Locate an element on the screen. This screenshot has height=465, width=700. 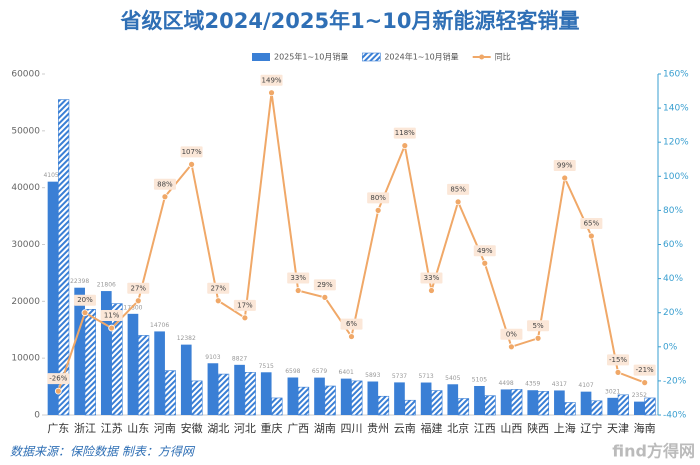
x-tick-label: 上海 is located at coordinates (565, 428).